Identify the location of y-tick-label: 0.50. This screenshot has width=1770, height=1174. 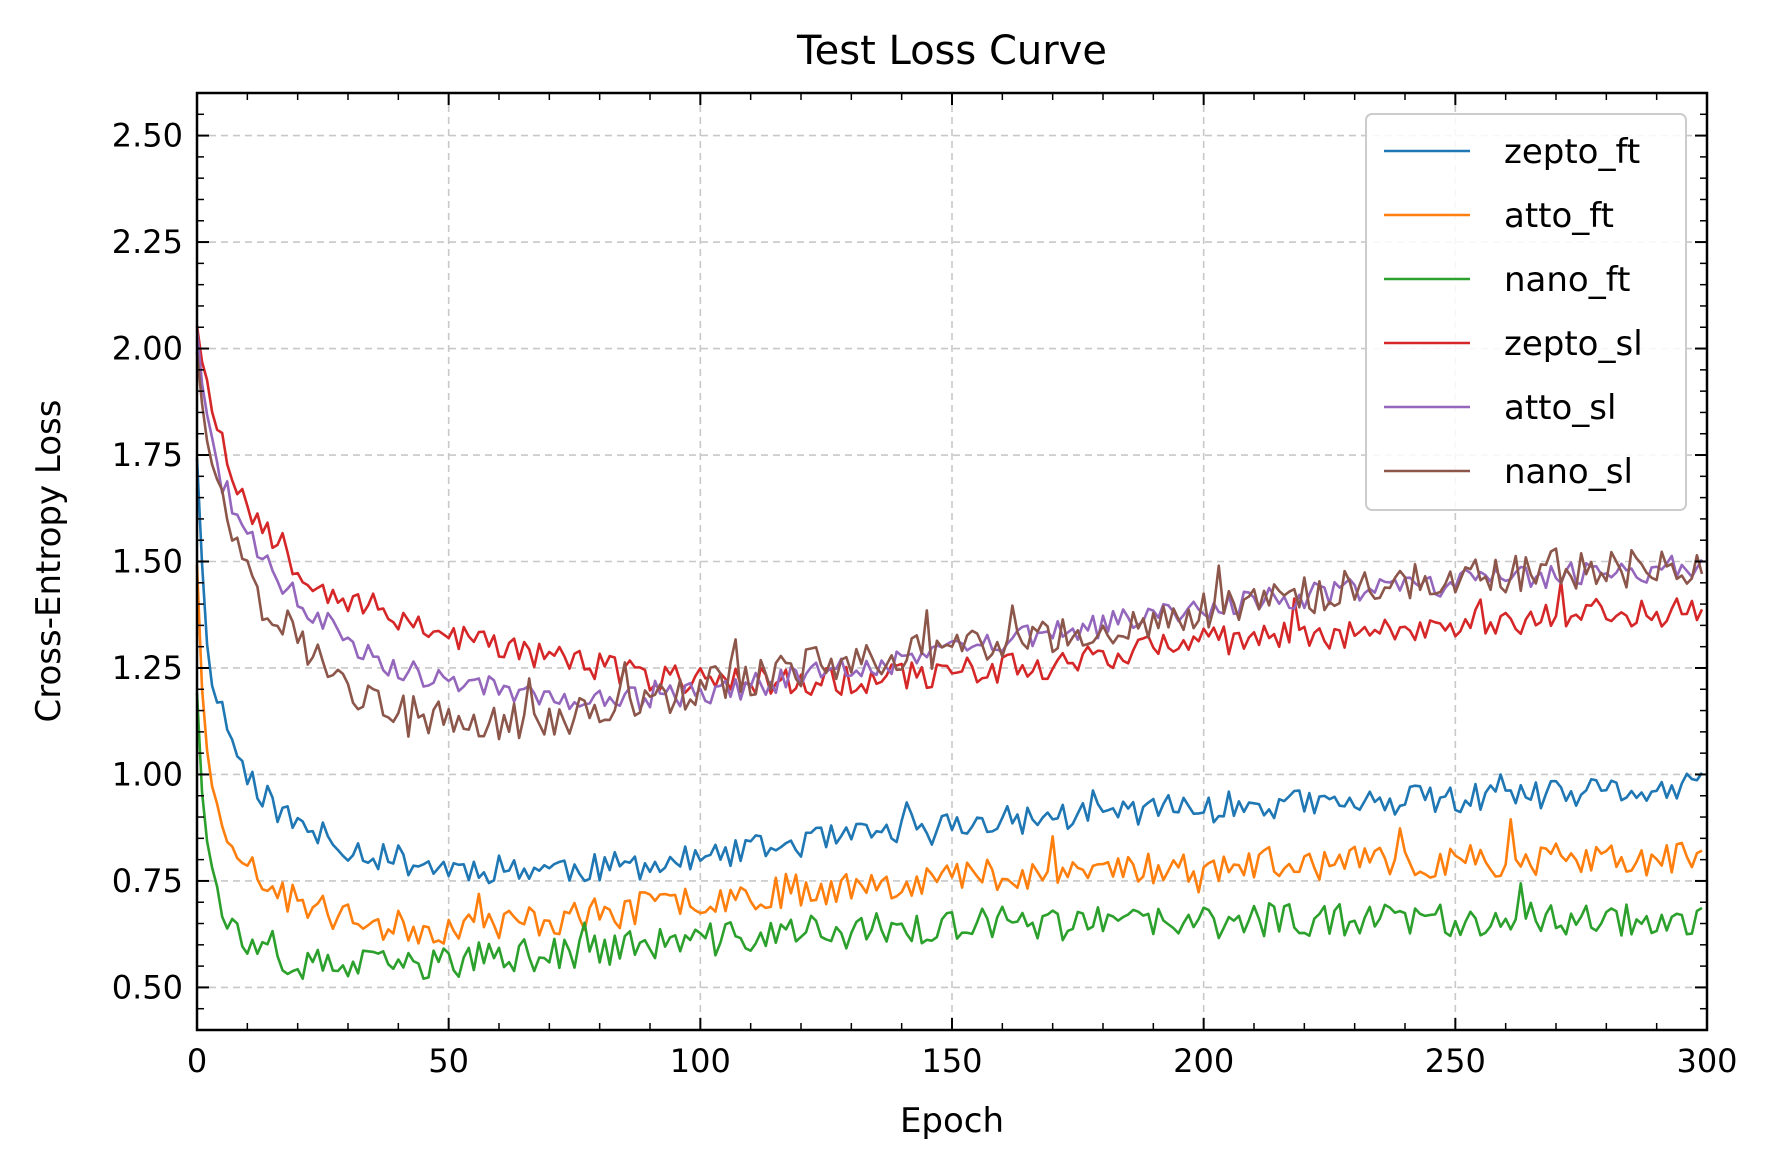
(147, 987).